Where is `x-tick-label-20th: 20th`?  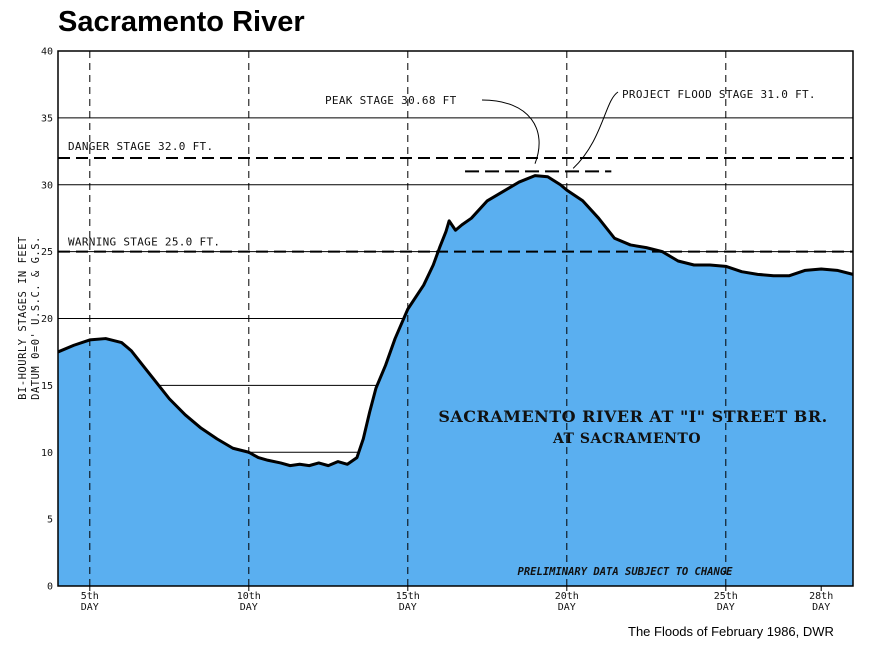 x-tick-label-20th: 20th is located at coordinates (567, 596).